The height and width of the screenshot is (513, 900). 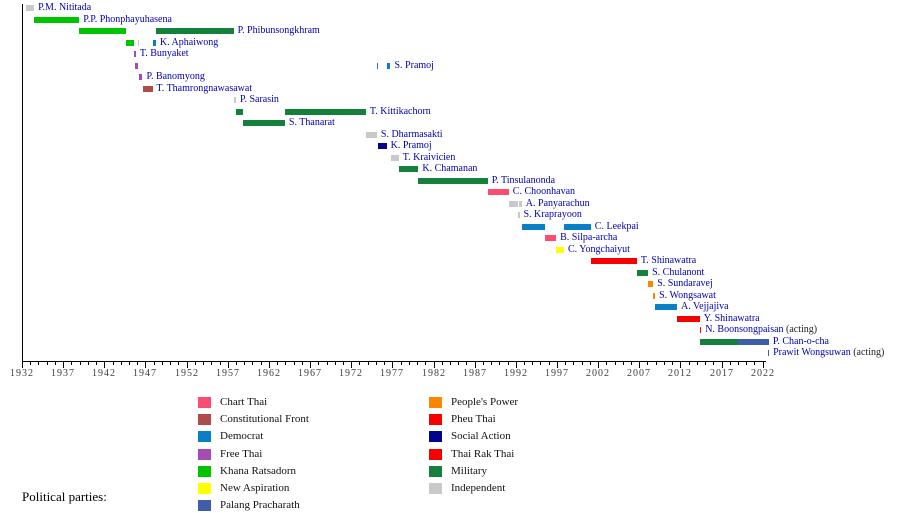 I want to click on legend-label-khana-ratsadorn: Khana Ratsadorn, so click(x=258, y=470).